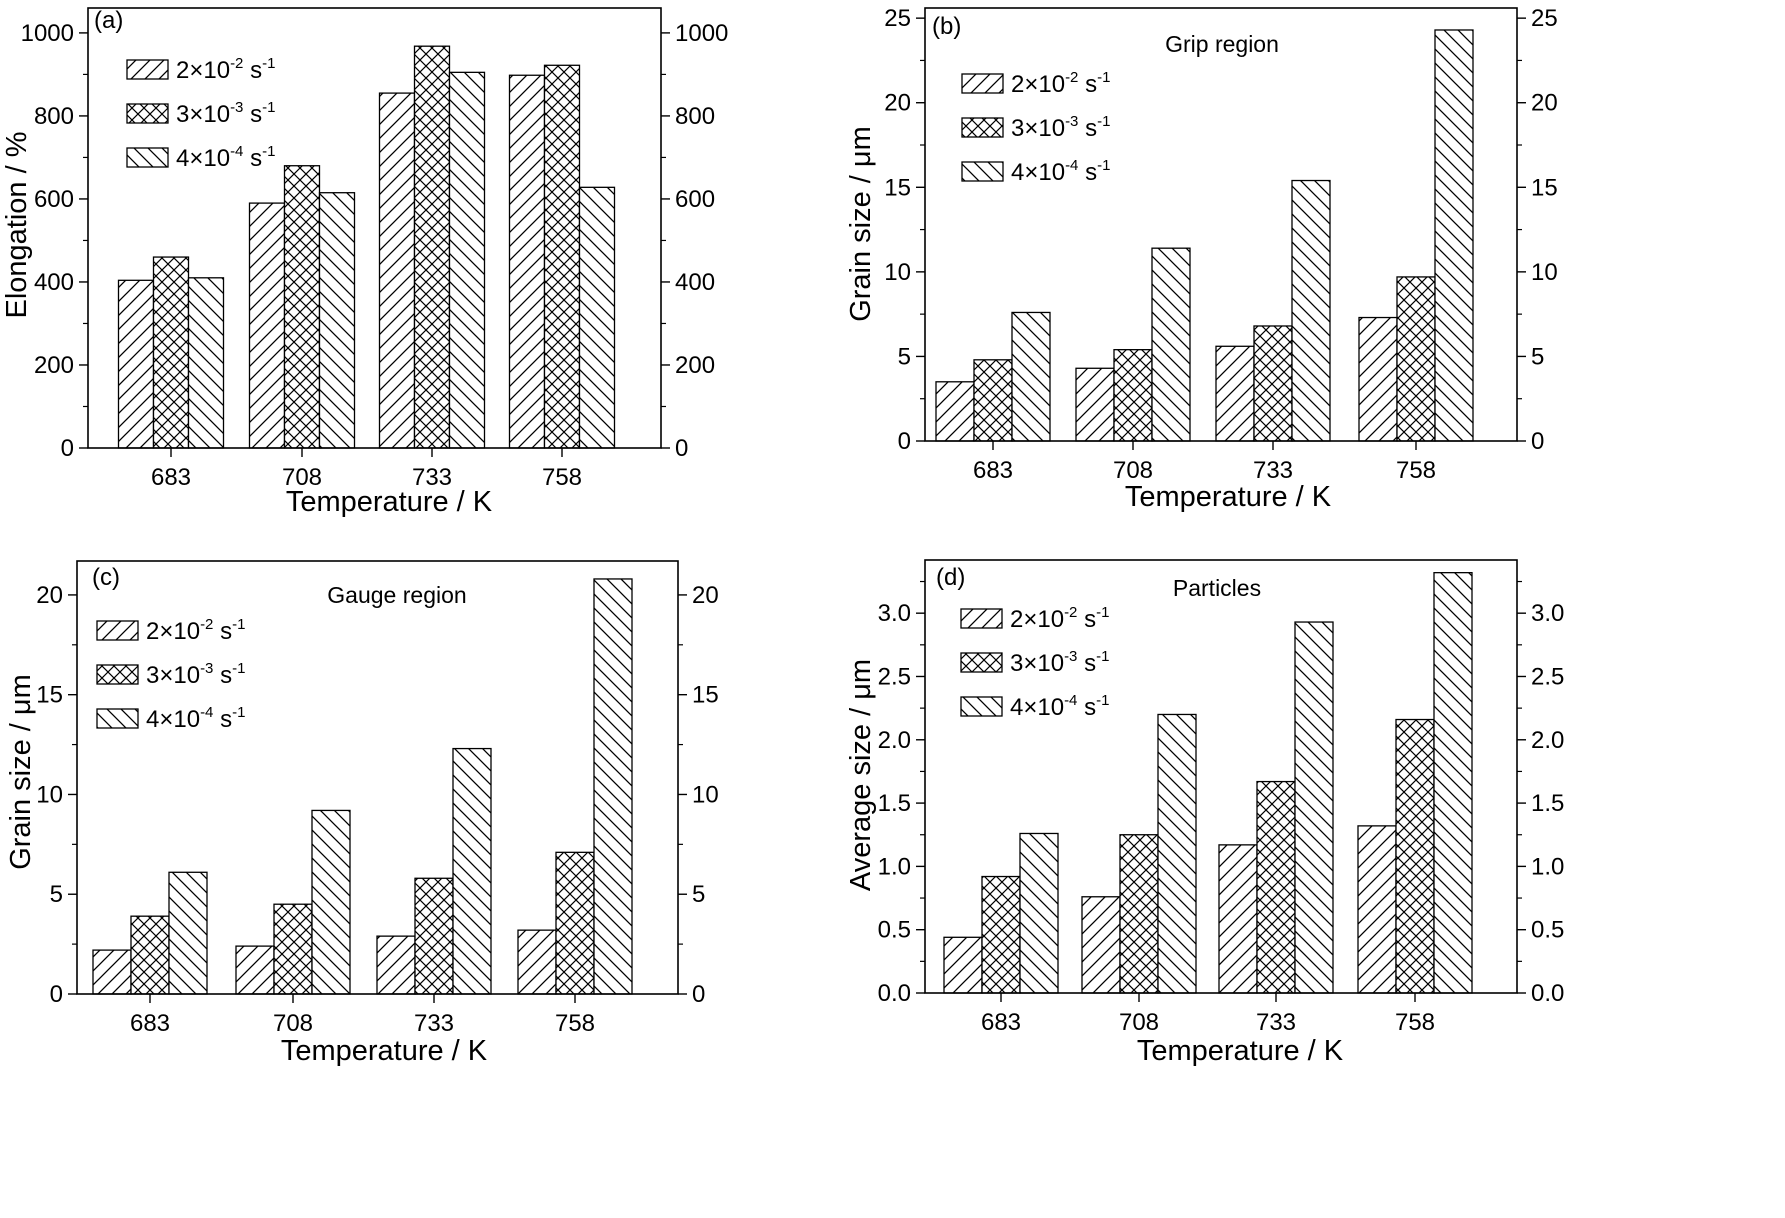 The height and width of the screenshot is (1218, 1785). Describe the element at coordinates (1547, 866) in the screenshot. I see `y-tick-label-right: 1.0` at that location.